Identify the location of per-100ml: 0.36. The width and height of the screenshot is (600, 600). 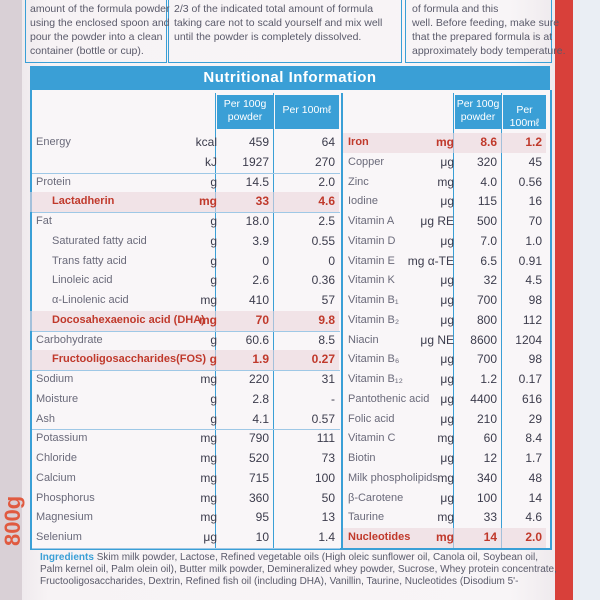
(323, 280).